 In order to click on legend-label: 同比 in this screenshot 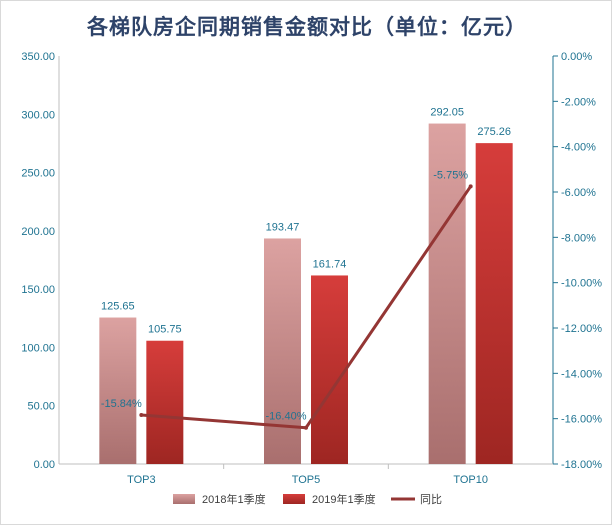, I will do `click(431, 499)`.